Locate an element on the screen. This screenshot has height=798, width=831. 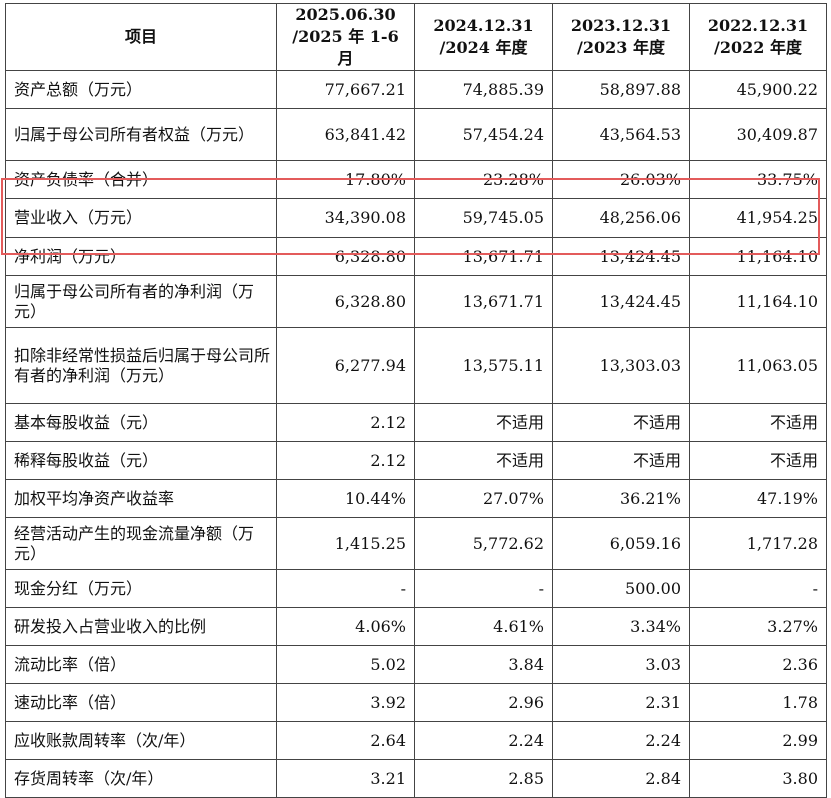
table-row: 现金分红（万元） - - 500.00 - is located at coordinates (416, 588).